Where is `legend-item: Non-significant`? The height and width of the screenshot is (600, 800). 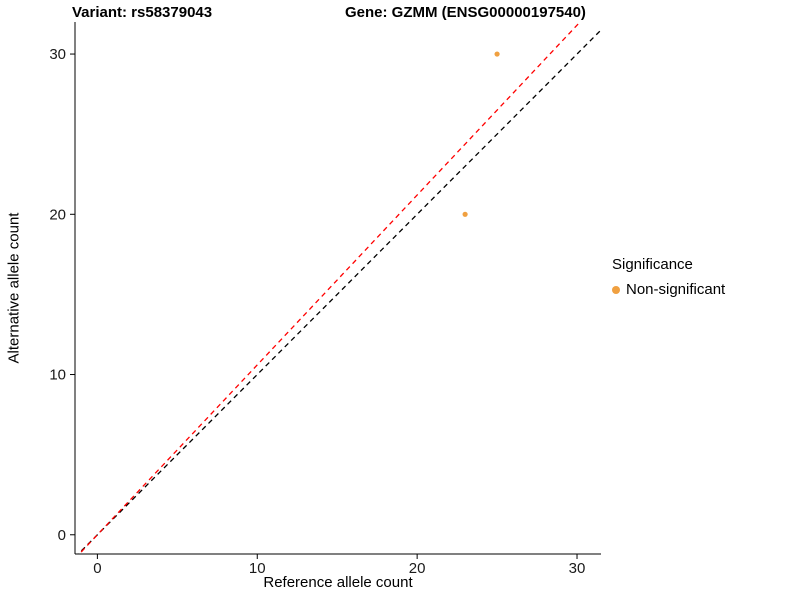 legend-item: Non-significant is located at coordinates (668, 289).